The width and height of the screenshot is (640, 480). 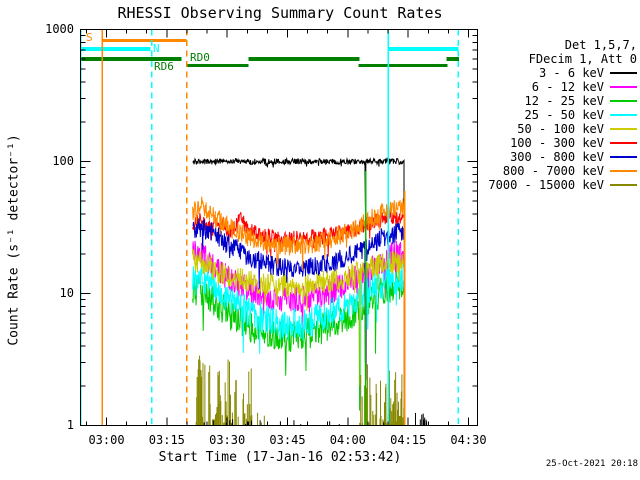 I want to click on legend-entry: 50 - 100 keV, so click(x=562, y=129).